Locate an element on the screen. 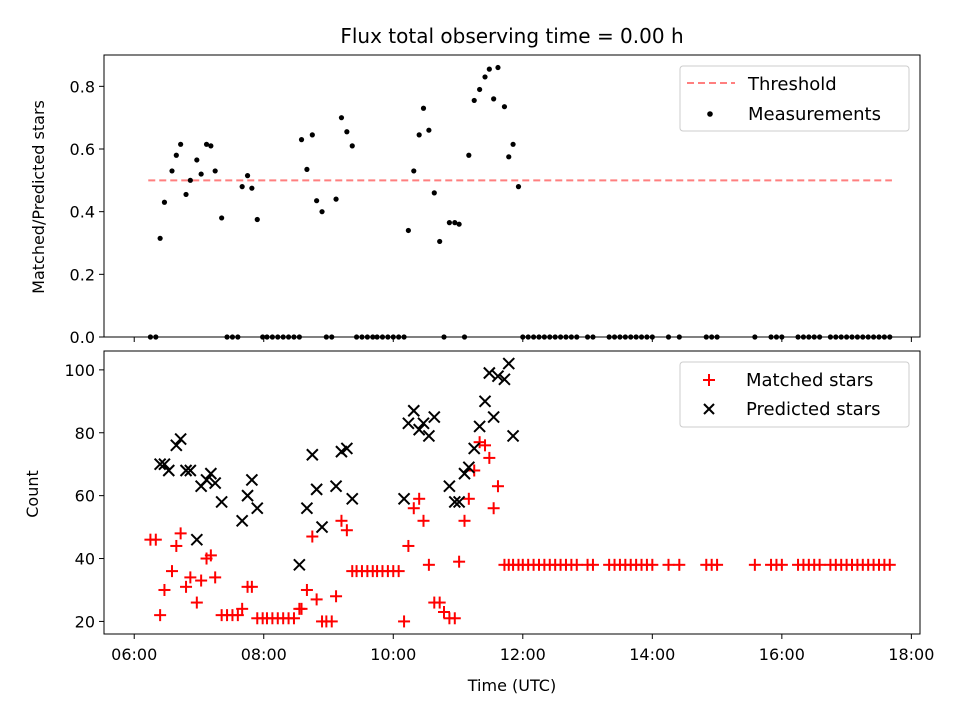 The width and height of the screenshot is (960, 720). bottom-y-tick-label: 60 is located at coordinates (85, 496).